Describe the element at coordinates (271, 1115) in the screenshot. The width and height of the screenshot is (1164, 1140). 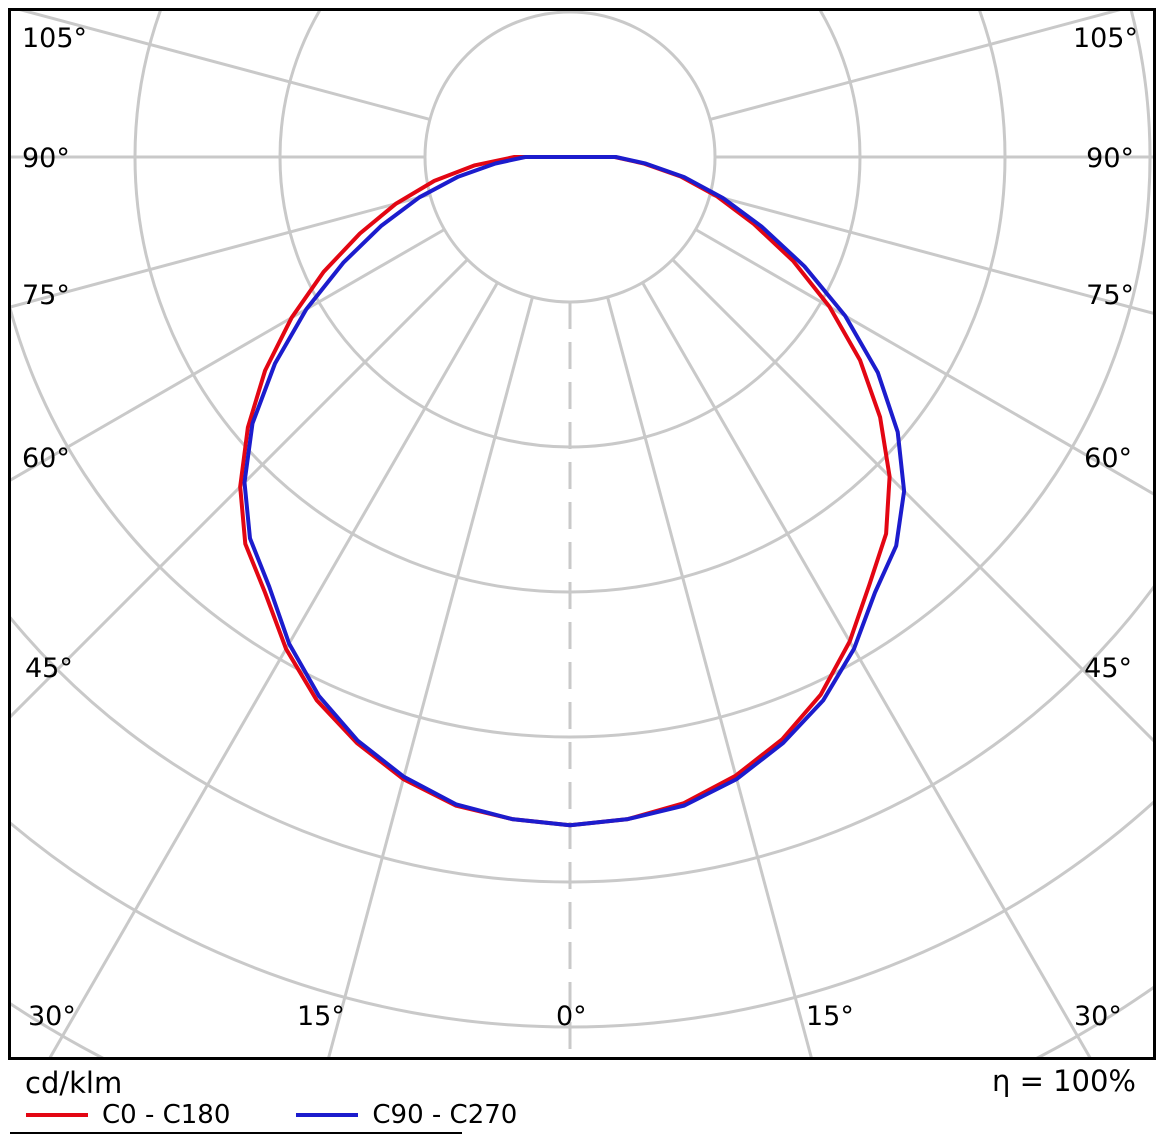
I see `legend: C0 - C180 C90 - C270` at that location.